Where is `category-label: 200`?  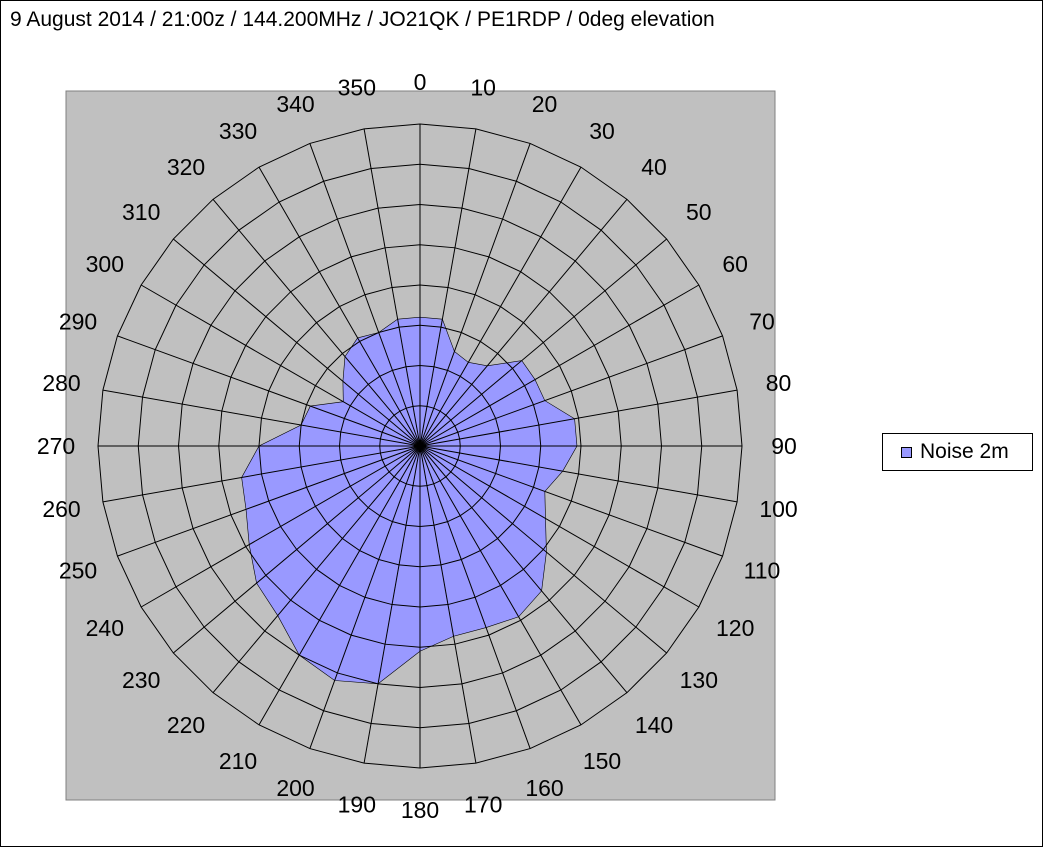 category-label: 200 is located at coordinates (295, 788).